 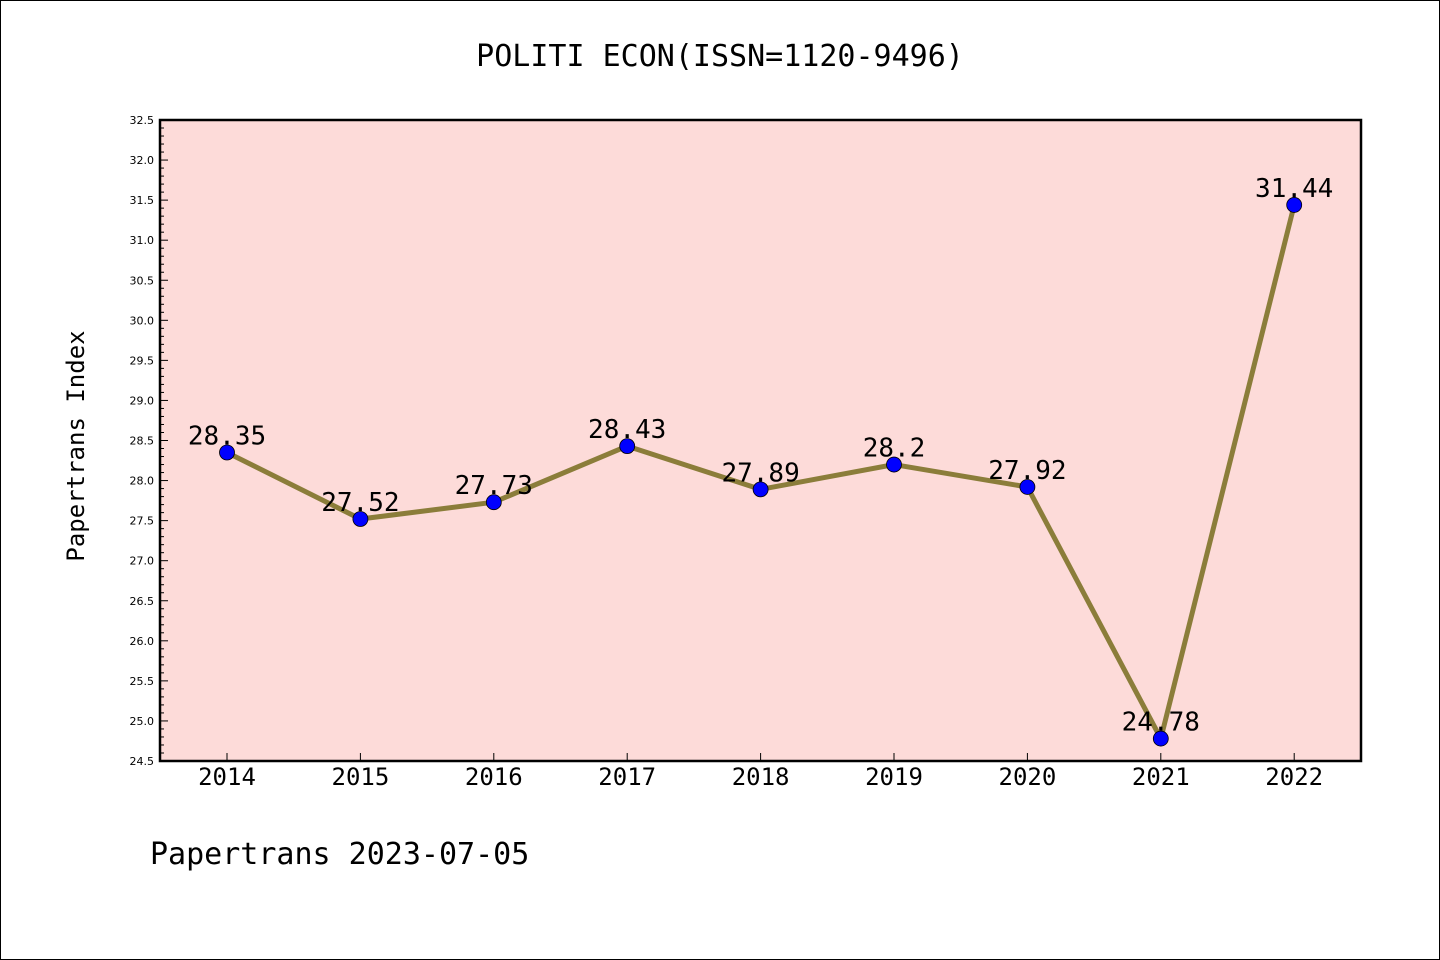 What do you see at coordinates (1161, 777) in the screenshot?
I see `x-tick-label: 2021` at bounding box center [1161, 777].